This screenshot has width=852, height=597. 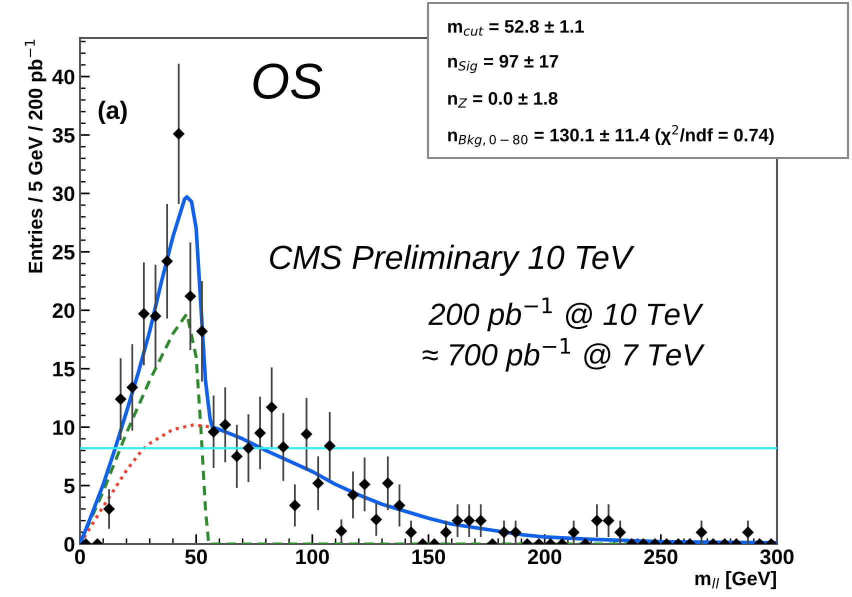 I want to click on y-tick-label: 10, so click(x=63, y=427).